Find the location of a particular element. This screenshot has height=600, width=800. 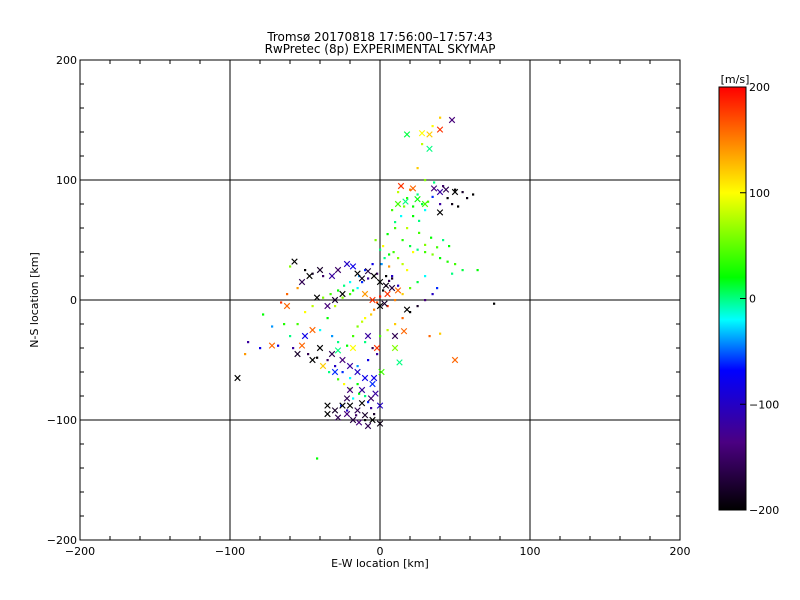

colorbar-ticks: 200 100 0 −100 −200 is located at coordinates (759, 299).